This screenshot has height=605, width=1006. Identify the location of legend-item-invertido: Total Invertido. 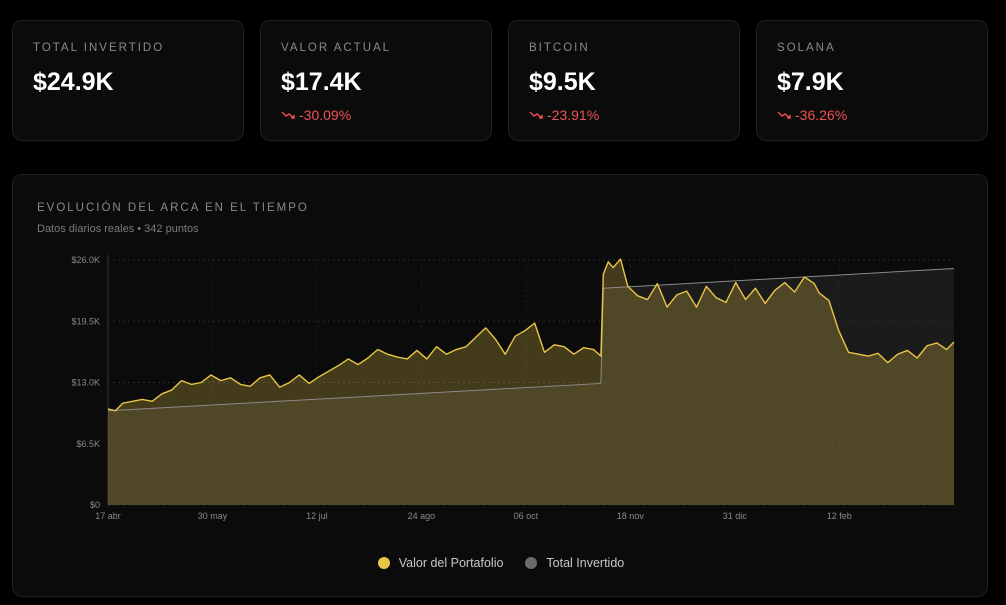
(574, 563).